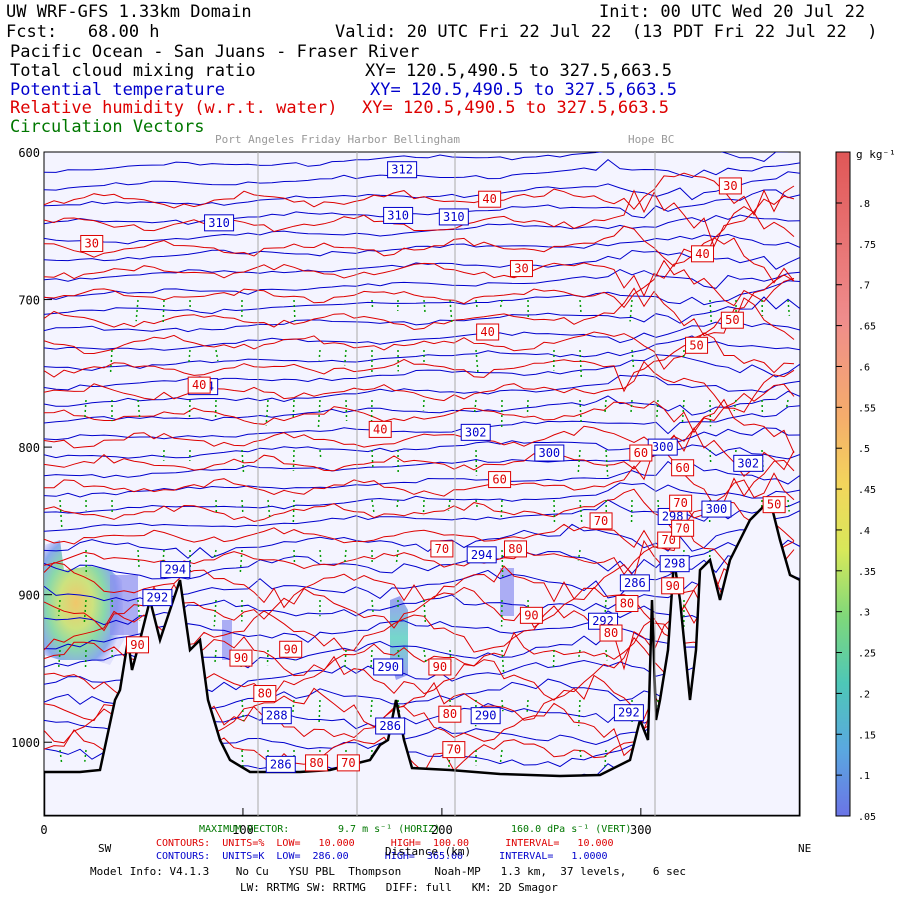  What do you see at coordinates (129, 12) in the screenshot?
I see `chart-title: UW WRF-GFS 1.33km Domain` at bounding box center [129, 12].